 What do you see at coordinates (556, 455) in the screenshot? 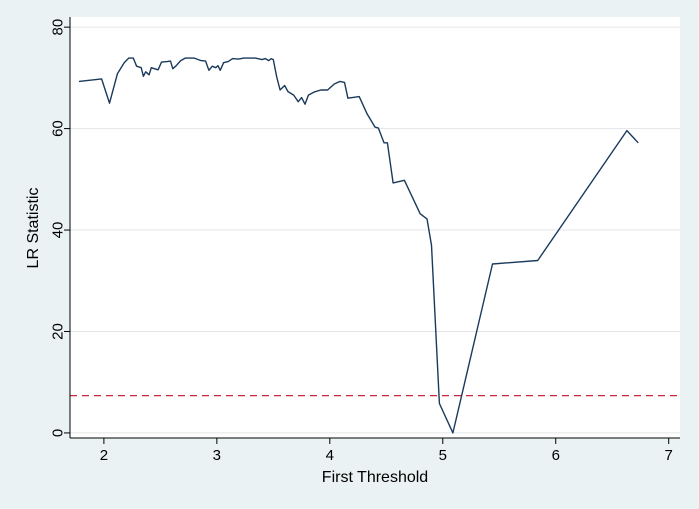
I see `x-tick-label: 6` at bounding box center [556, 455].